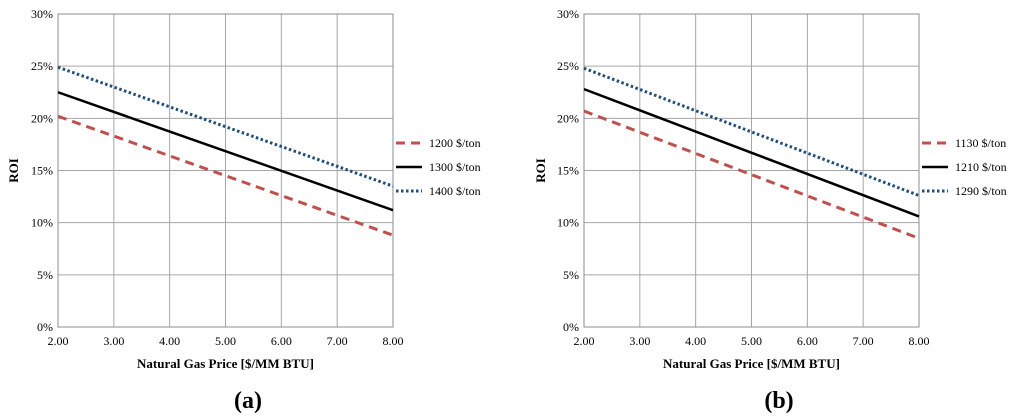 This screenshot has height=418, width=1024. What do you see at coordinates (455, 167) in the screenshot?
I see `legend-label: 1300 $/ton` at bounding box center [455, 167].